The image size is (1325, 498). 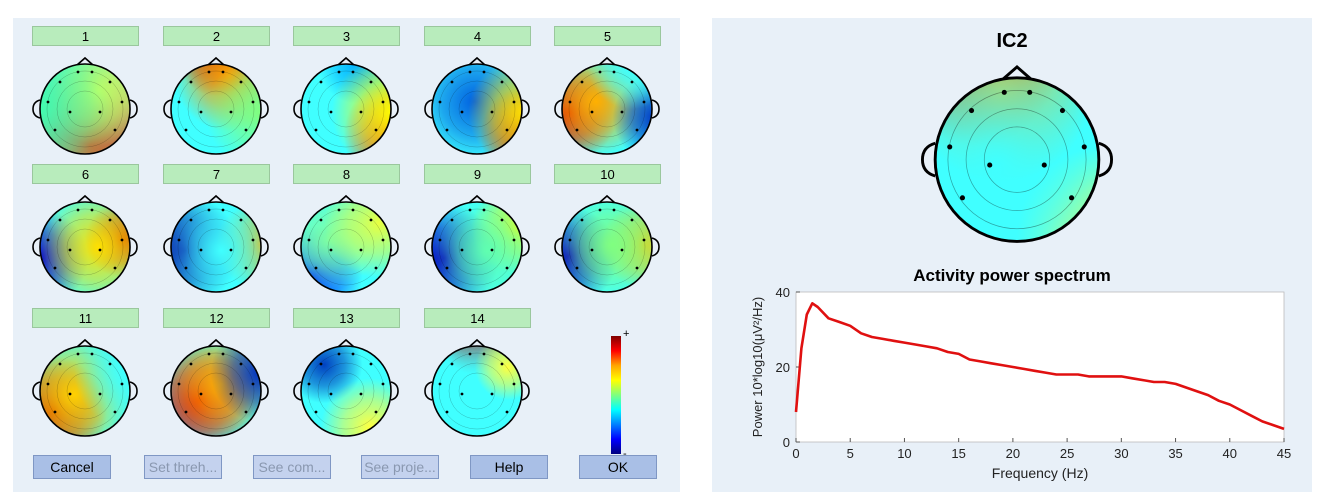 I want to click on x-tick-label: 0, so click(x=795, y=453).